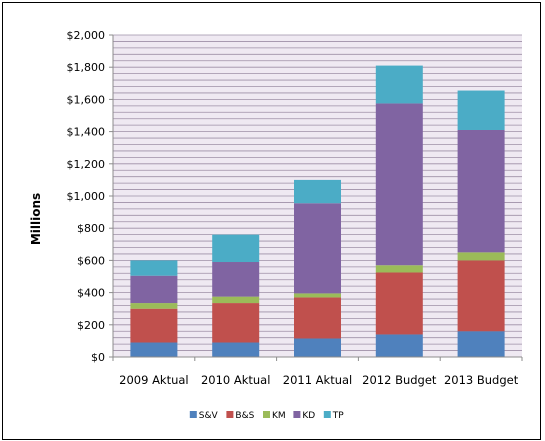  I want to click on y-tick-label: $0, so click(98, 357).